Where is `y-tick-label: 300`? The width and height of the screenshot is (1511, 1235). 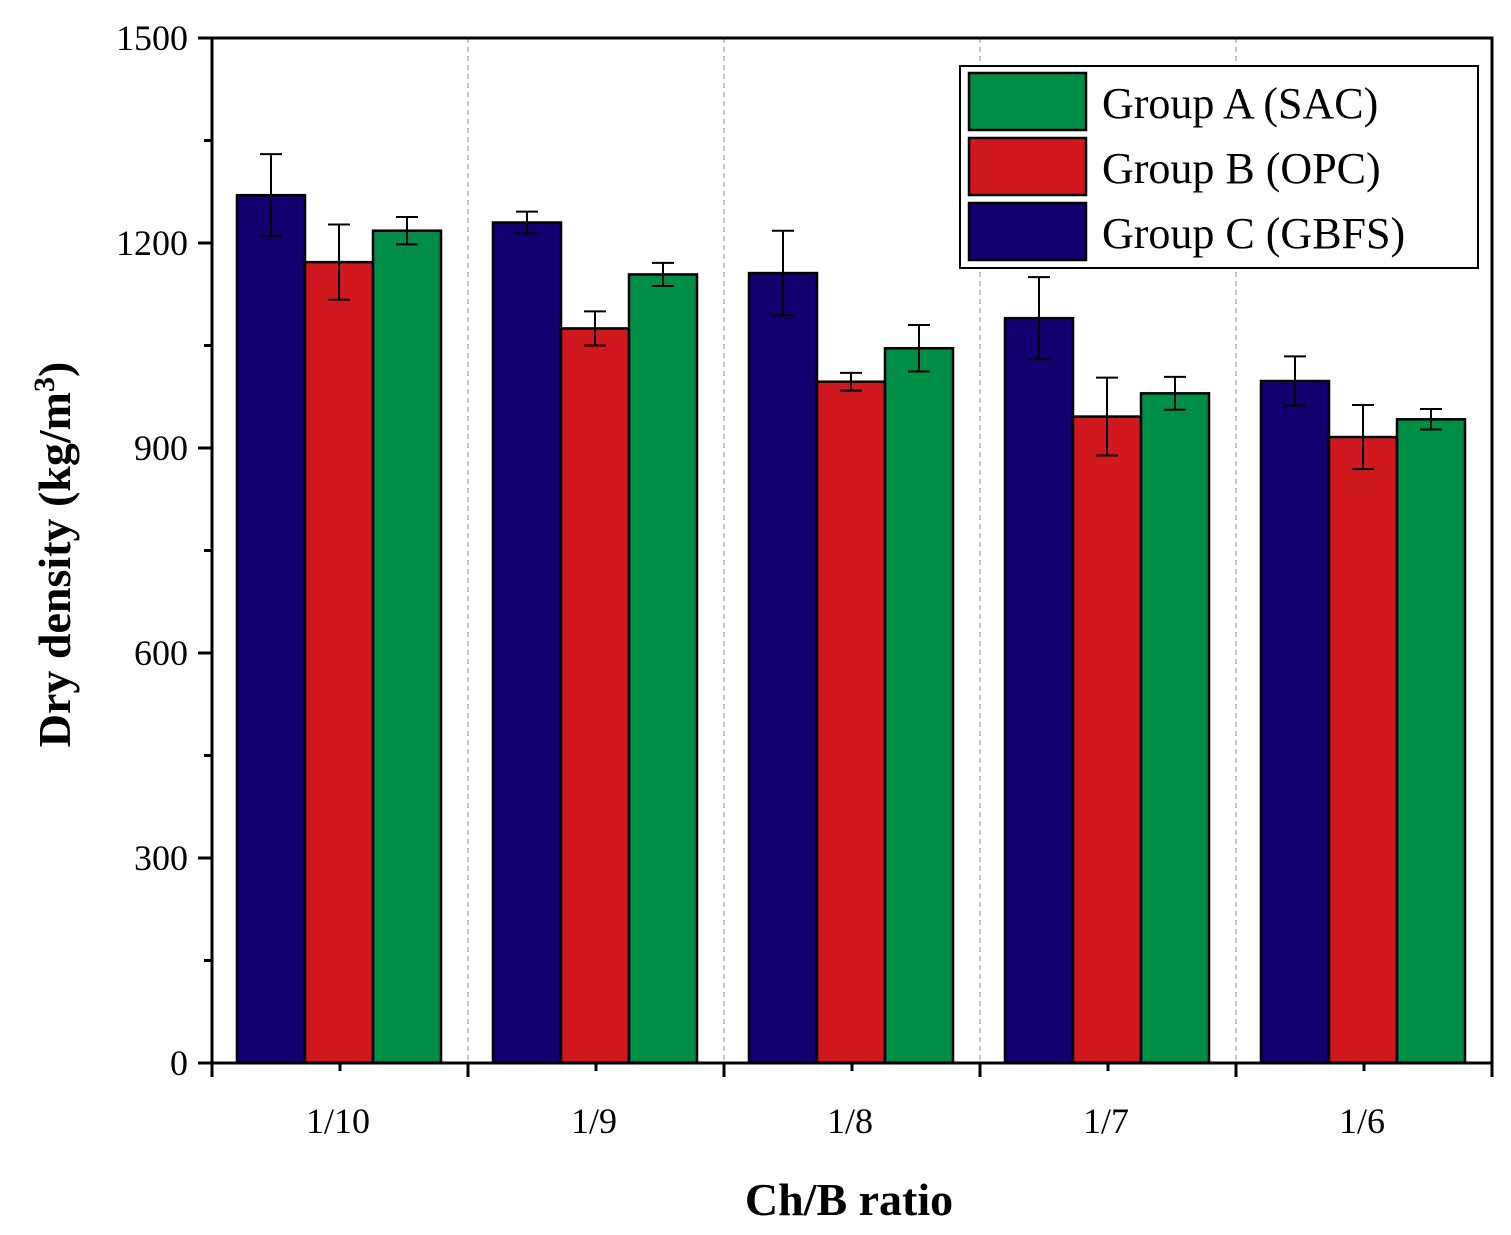
y-tick-label: 300 is located at coordinates (161, 858).